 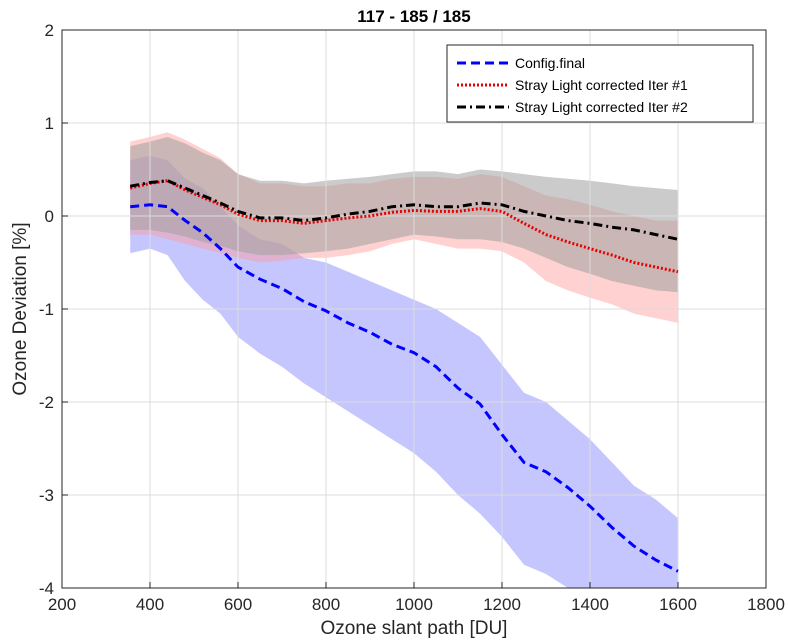 I want to click on chart-title: 117 - 185 / 185, so click(x=413, y=16).